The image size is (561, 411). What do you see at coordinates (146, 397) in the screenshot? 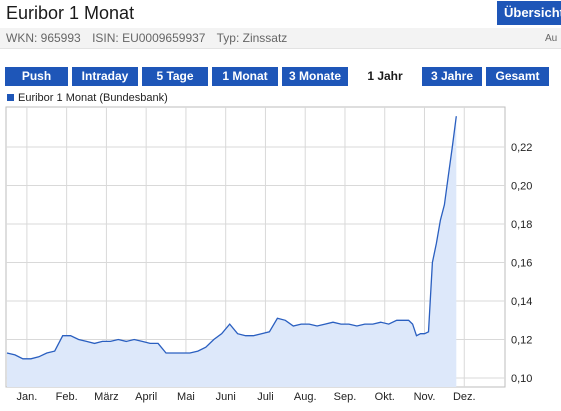
I see `x-tick-label: April` at bounding box center [146, 397].